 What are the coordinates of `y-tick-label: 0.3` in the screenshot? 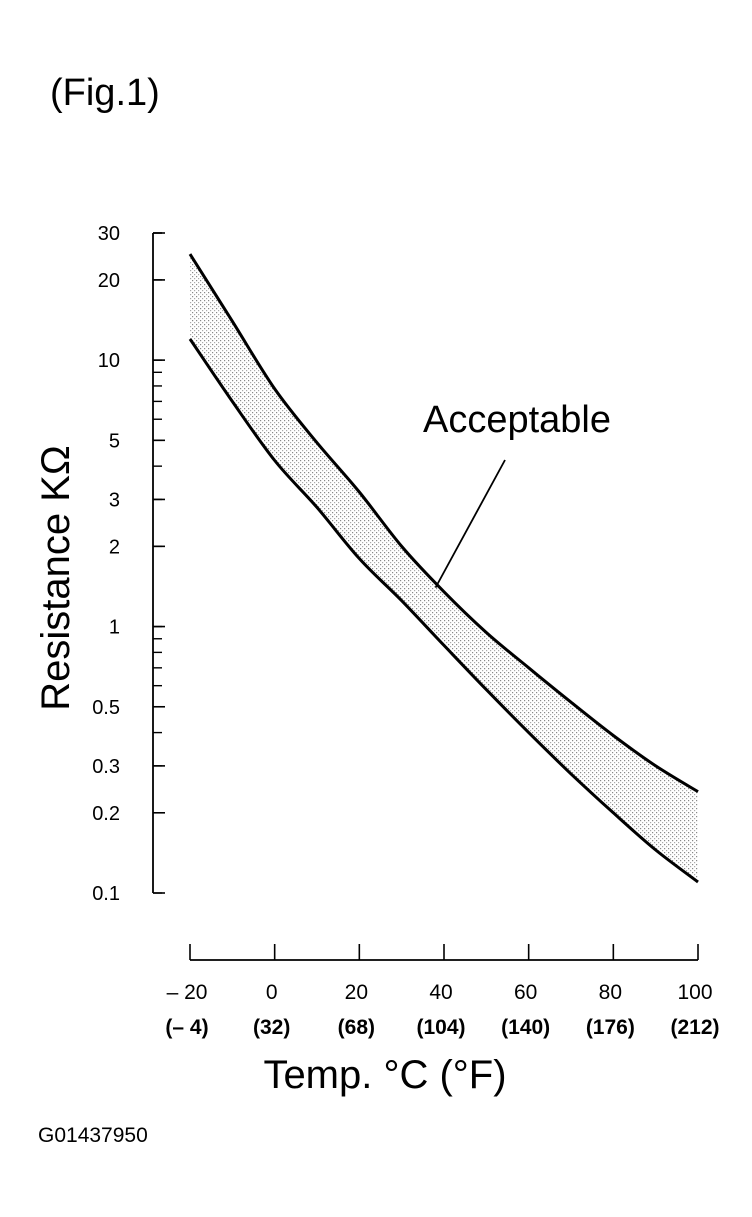 It's located at (106, 767).